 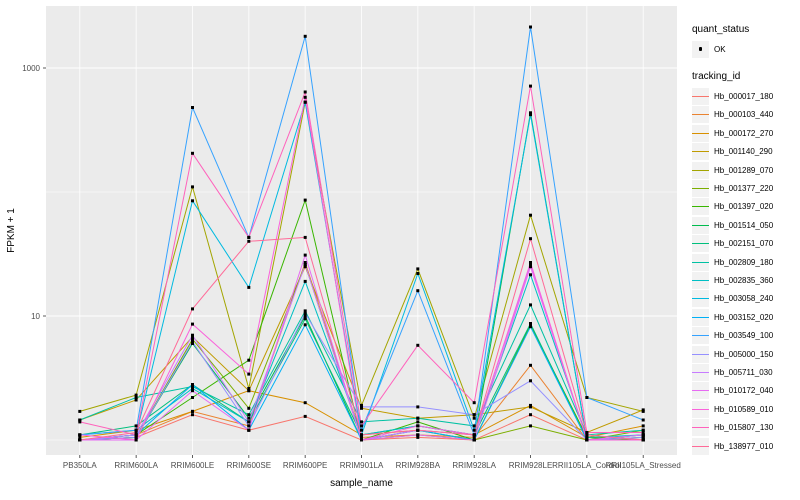 I want to click on legend-item-Hb_001514_050: Hb_001514_050, so click(x=745, y=225).